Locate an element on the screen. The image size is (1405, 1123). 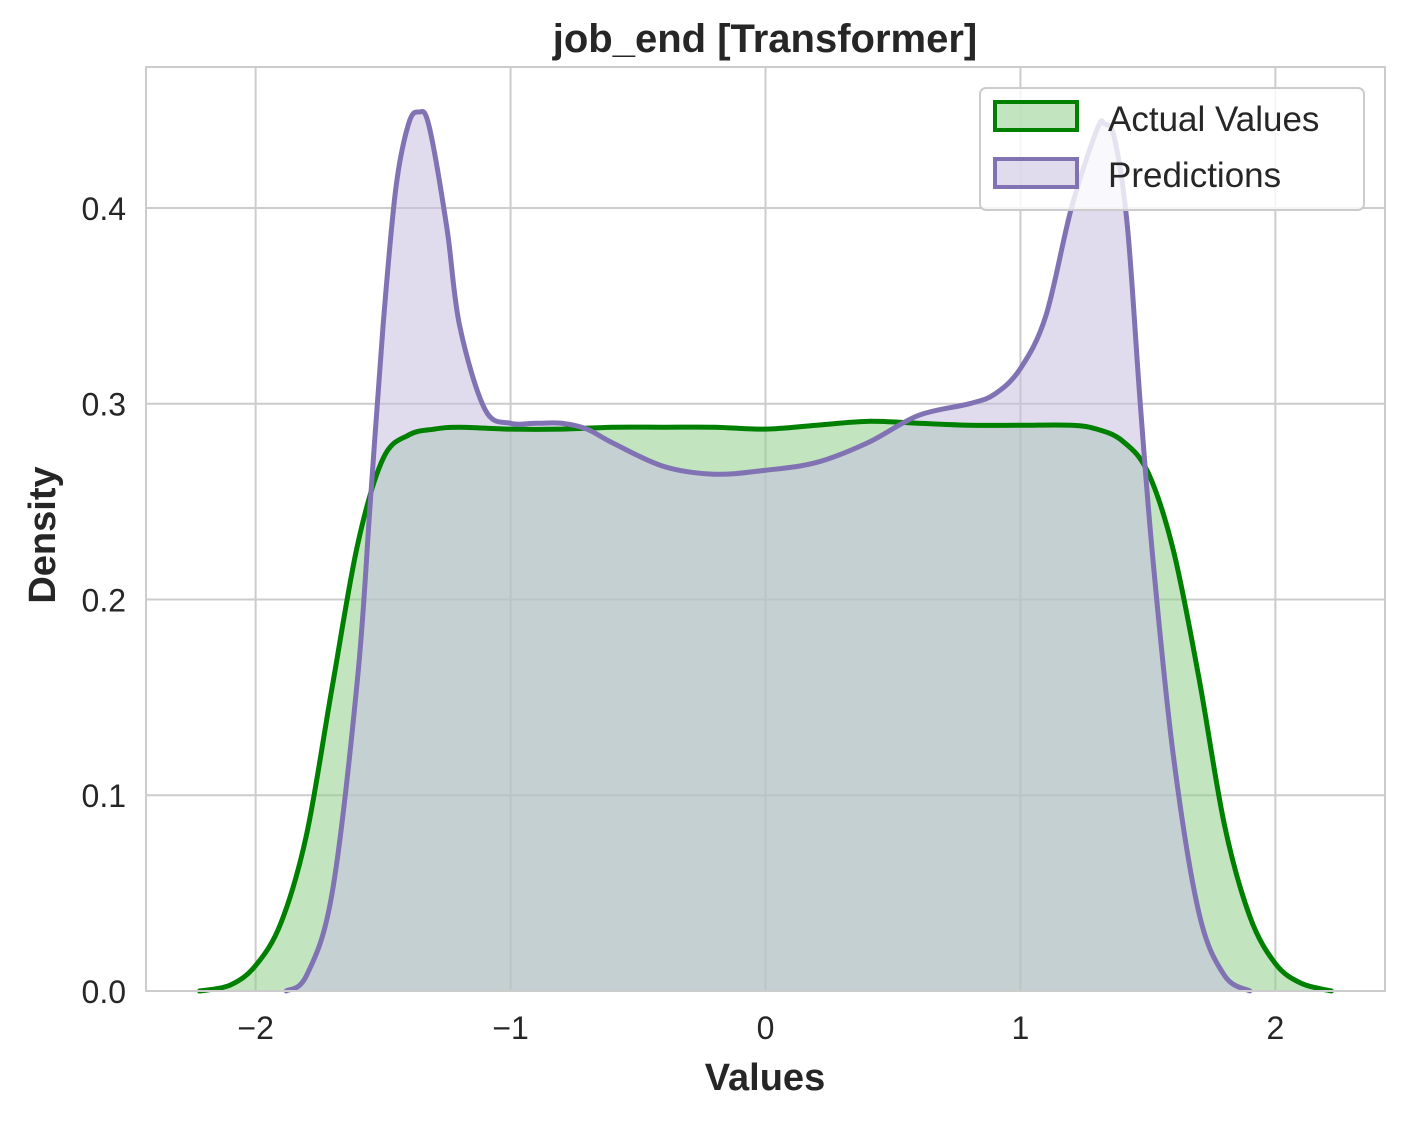
legend: Actual Values Predictions is located at coordinates (1172, 149).